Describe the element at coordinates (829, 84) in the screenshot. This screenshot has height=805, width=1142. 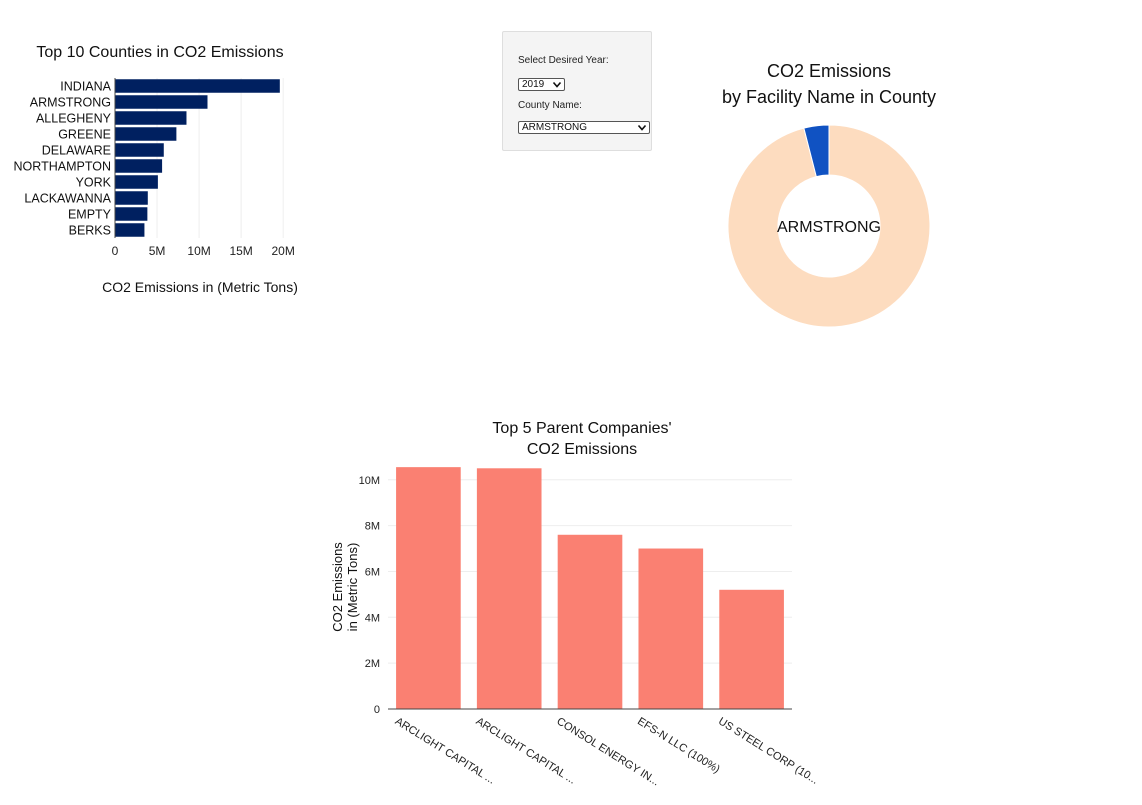
I see `chart-title: CO2 Emissions by Facility Name in County` at that location.